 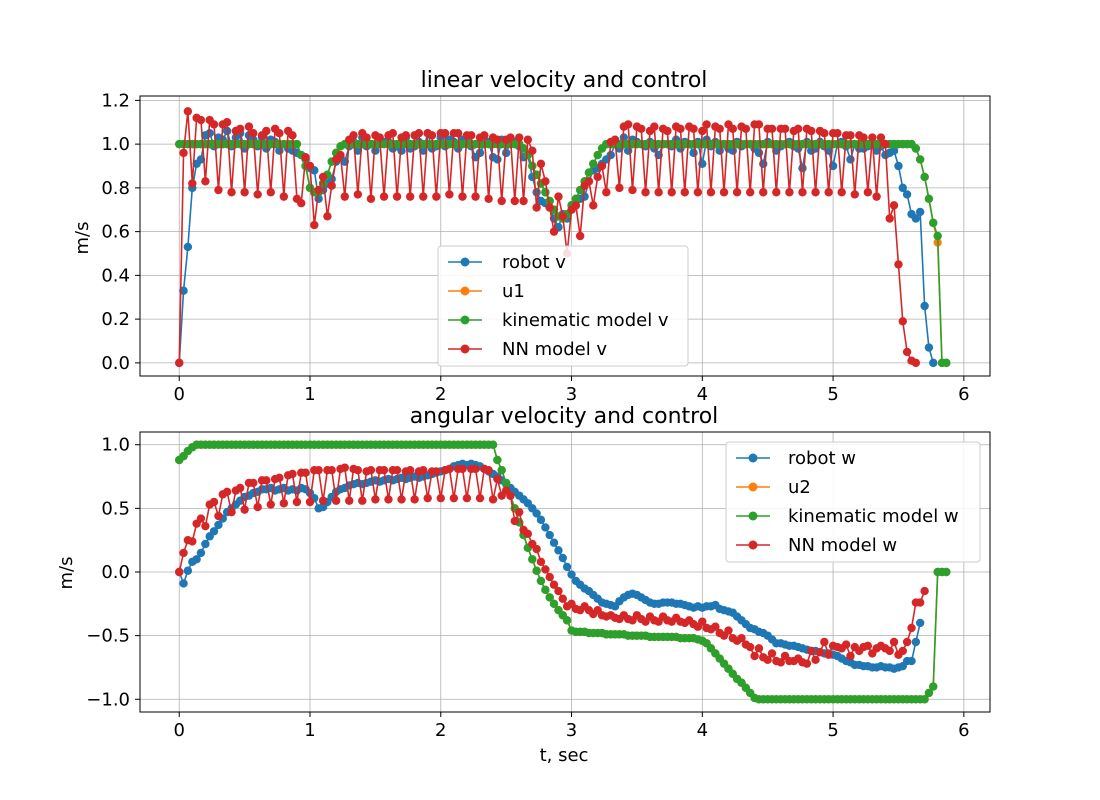 I want to click on x-axis-label: t, sec, so click(x=564, y=755).